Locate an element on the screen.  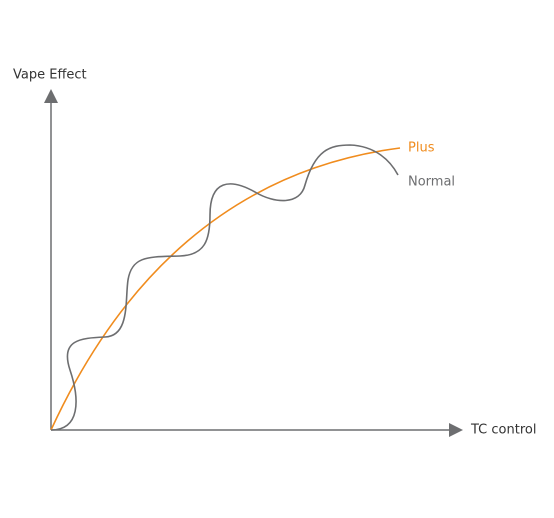
y-axis-arrow is located at coordinates (51, 96).